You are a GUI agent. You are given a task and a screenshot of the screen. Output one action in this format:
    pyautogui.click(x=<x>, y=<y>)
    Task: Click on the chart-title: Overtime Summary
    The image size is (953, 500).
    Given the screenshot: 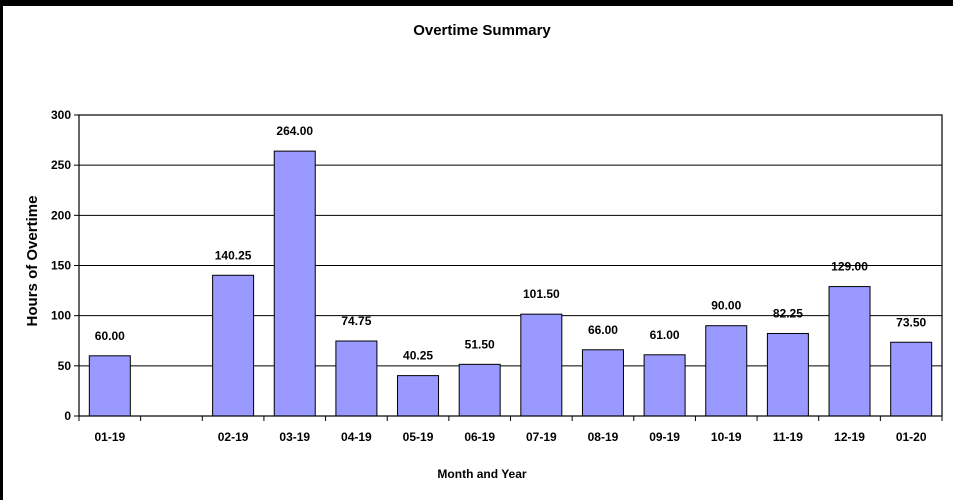 What is the action you would take?
    pyautogui.click(x=482, y=30)
    